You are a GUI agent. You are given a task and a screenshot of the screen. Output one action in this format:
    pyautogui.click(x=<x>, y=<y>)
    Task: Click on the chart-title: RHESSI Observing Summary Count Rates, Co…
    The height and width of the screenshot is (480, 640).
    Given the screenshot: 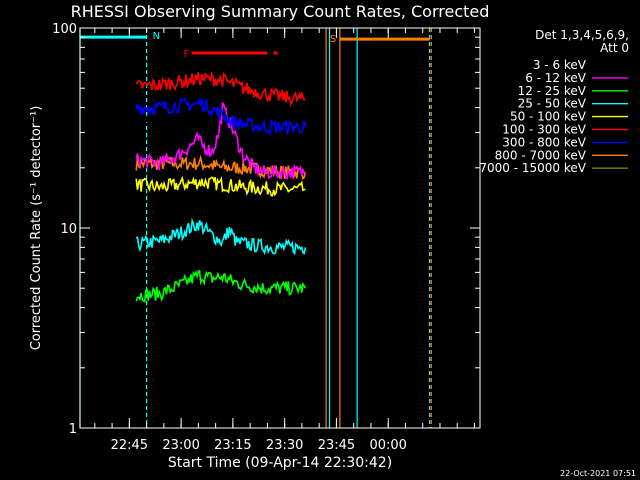 What is the action you would take?
    pyautogui.click(x=280, y=11)
    